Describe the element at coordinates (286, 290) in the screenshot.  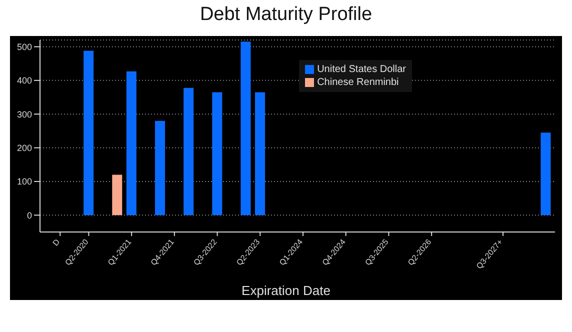
I see `x-axis-title: Expiration Date` at that location.